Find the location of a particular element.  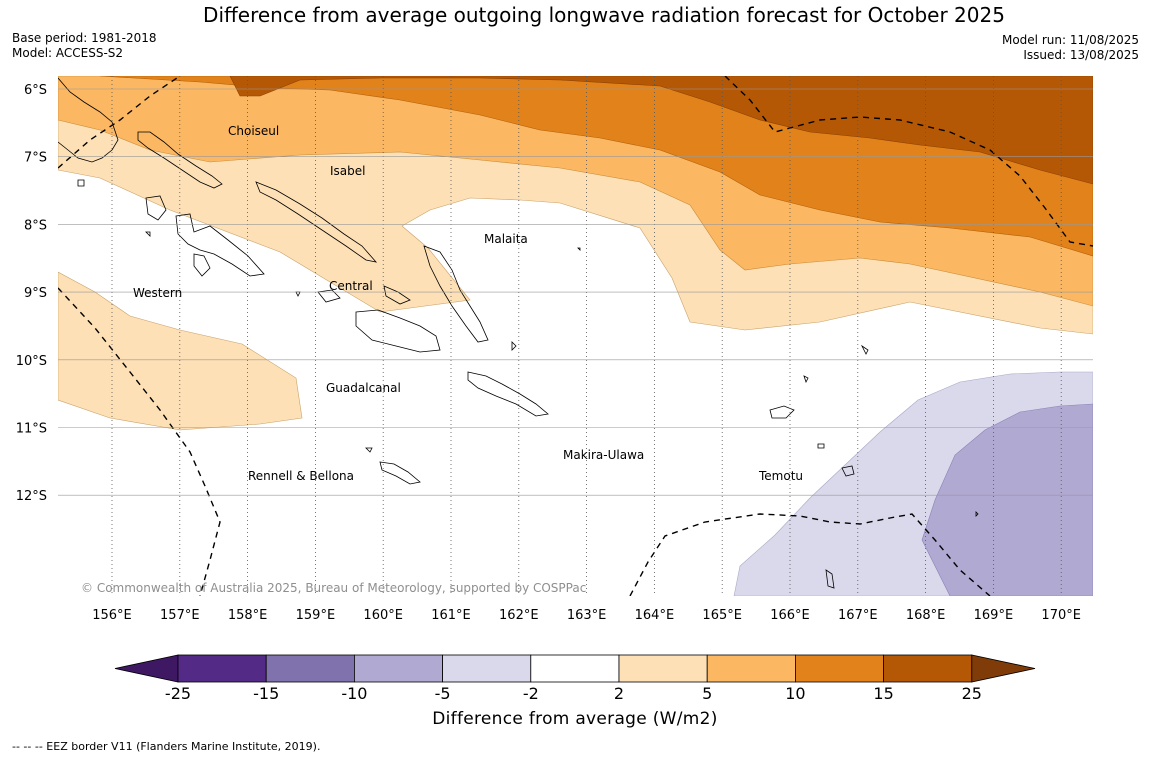

island-ranongga is located at coordinates (202, 265).